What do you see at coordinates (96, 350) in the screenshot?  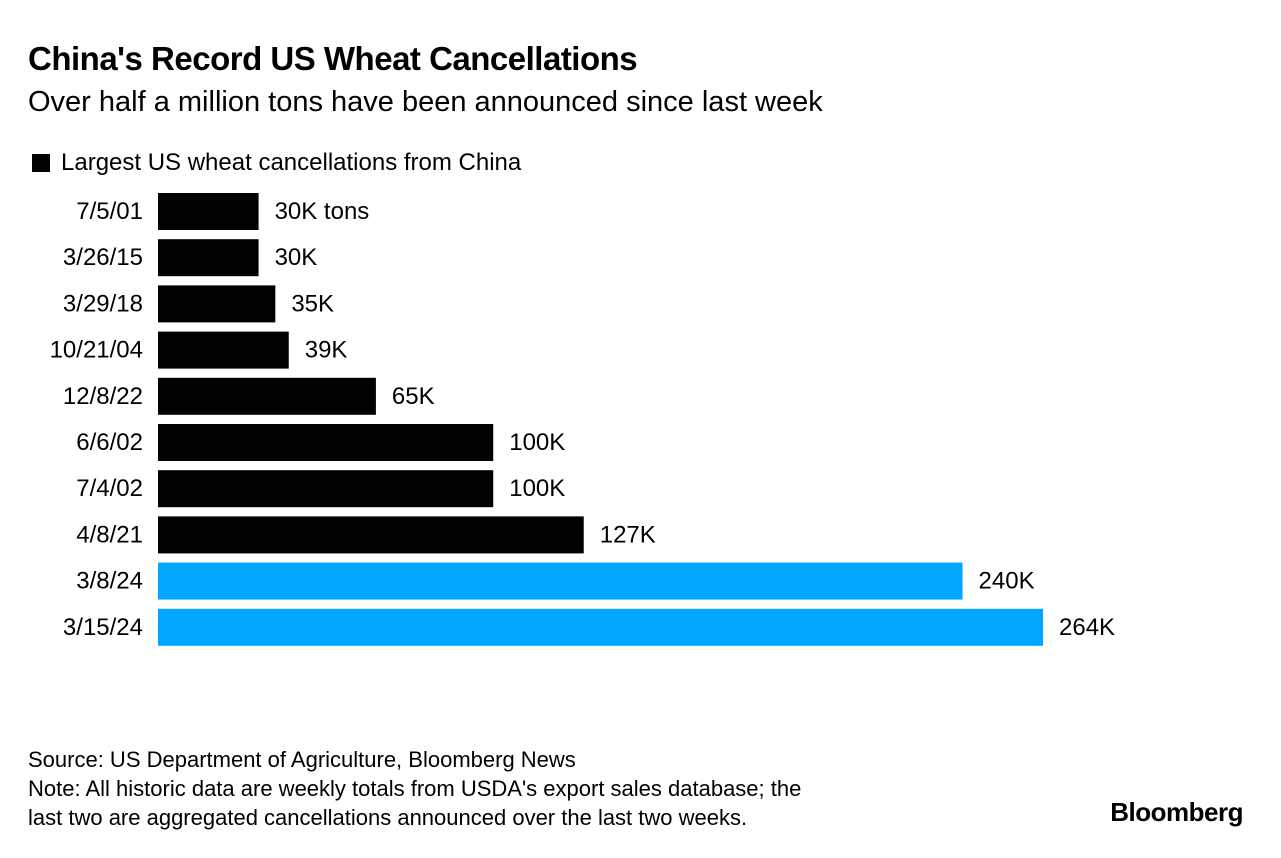 I see `category-label: 10/21/04` at bounding box center [96, 350].